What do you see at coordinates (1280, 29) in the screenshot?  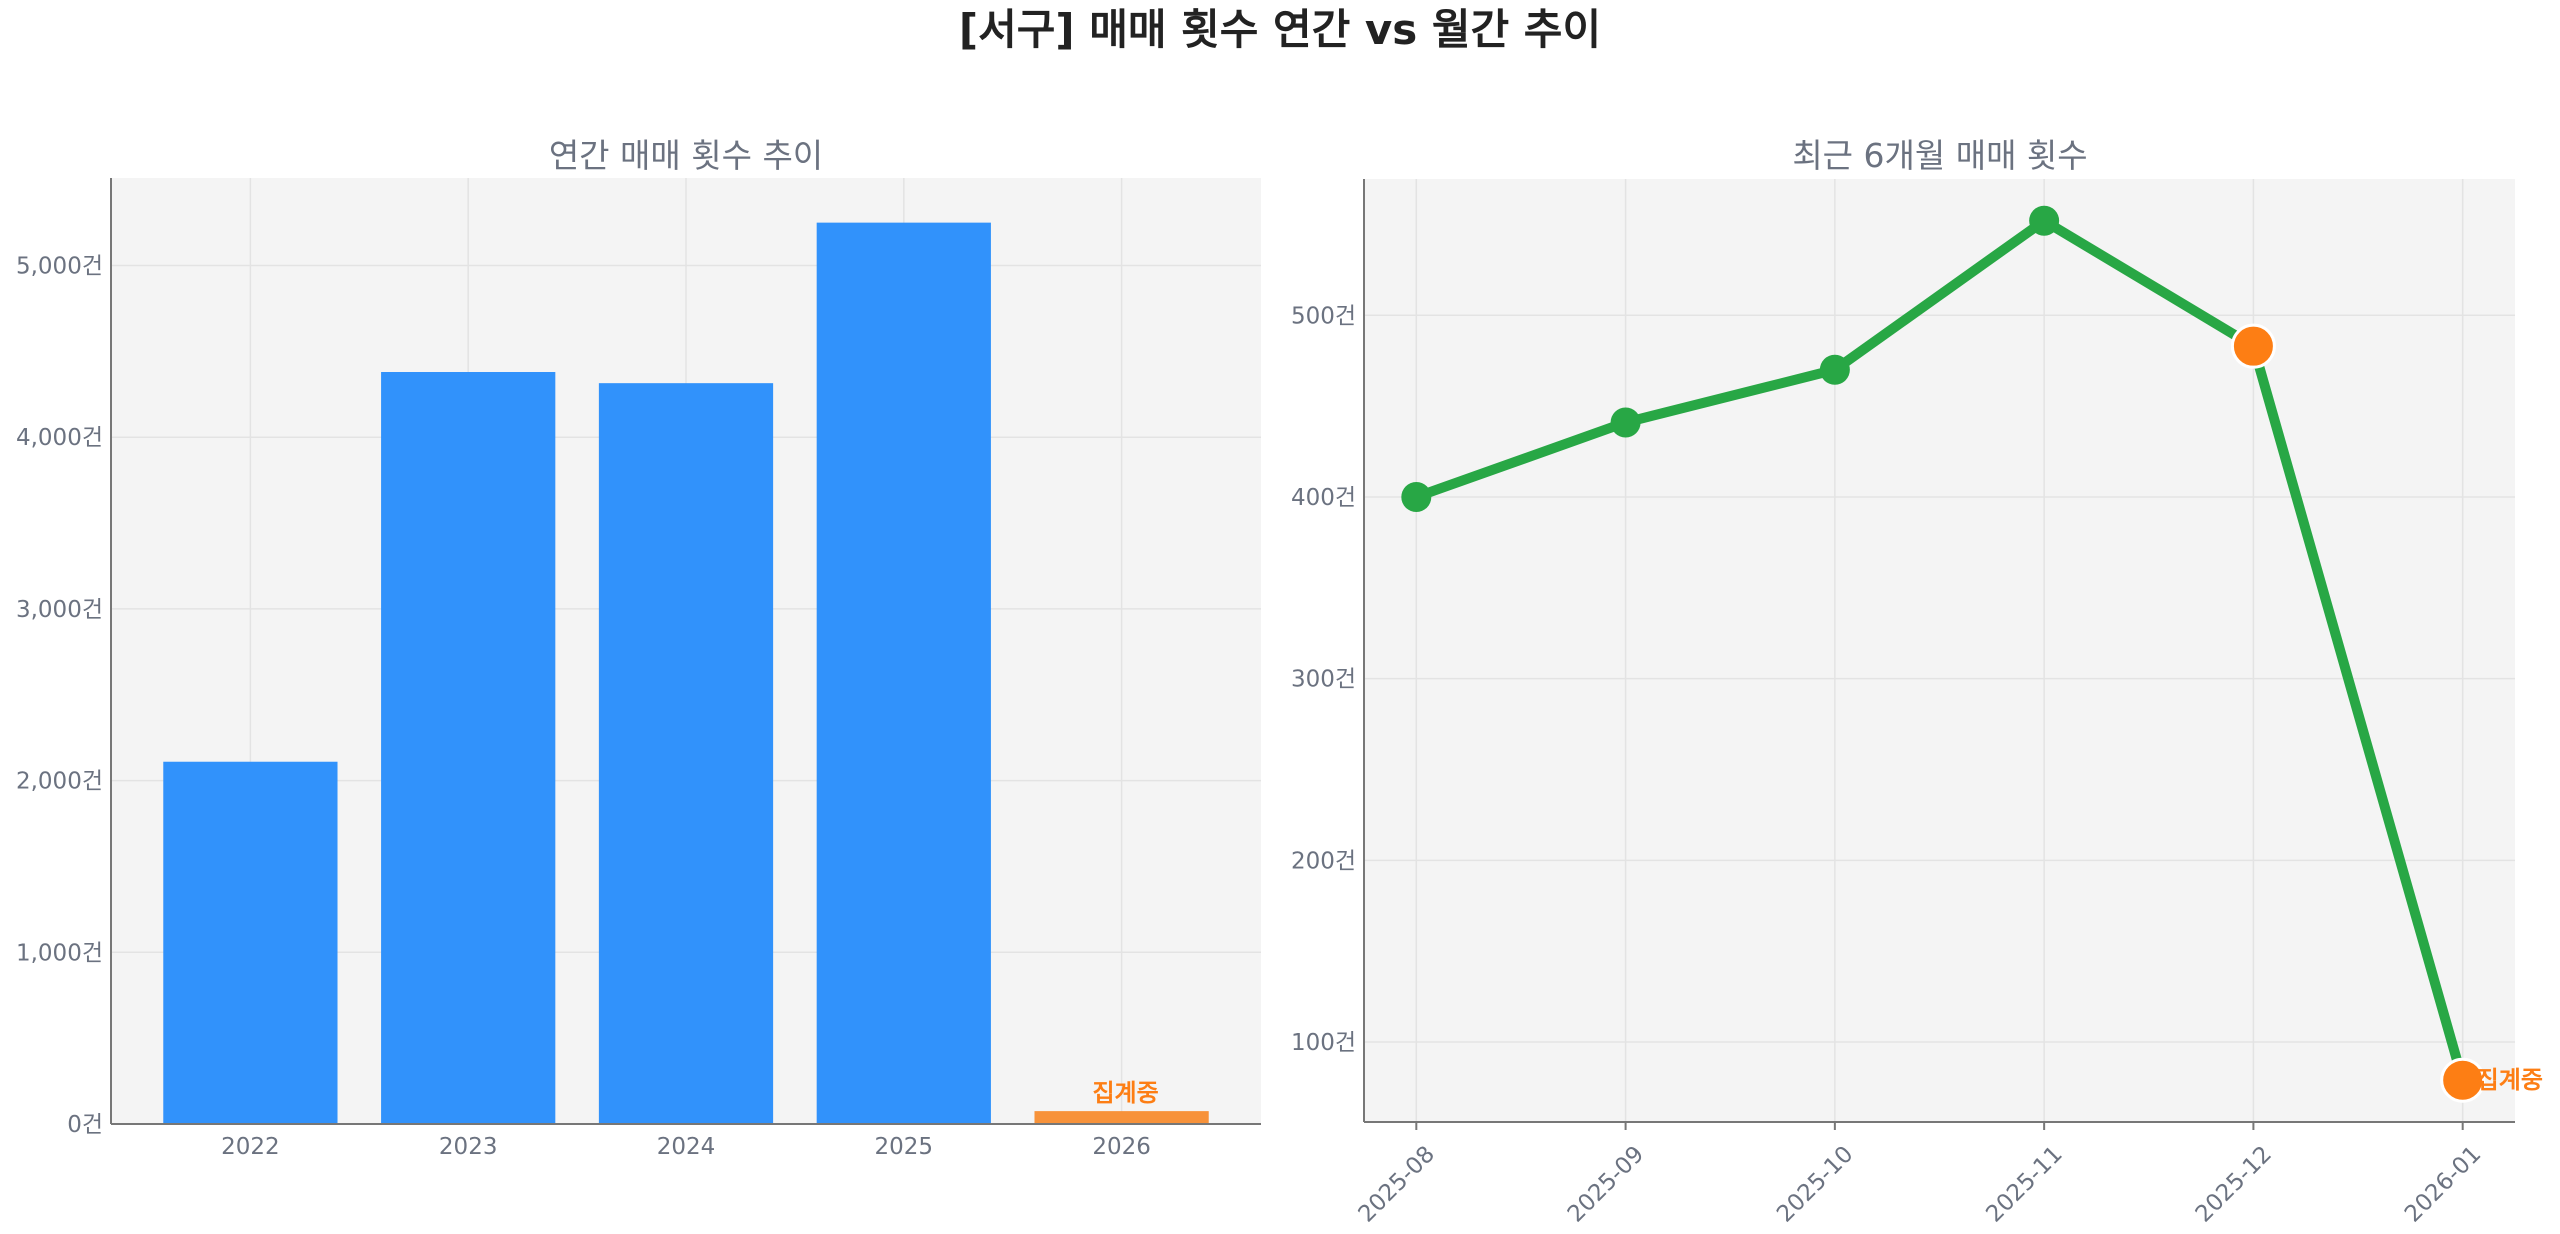 I see `figure-title: [서구] 매매 횟수 연간 vs 월간 추이` at bounding box center [1280, 29].